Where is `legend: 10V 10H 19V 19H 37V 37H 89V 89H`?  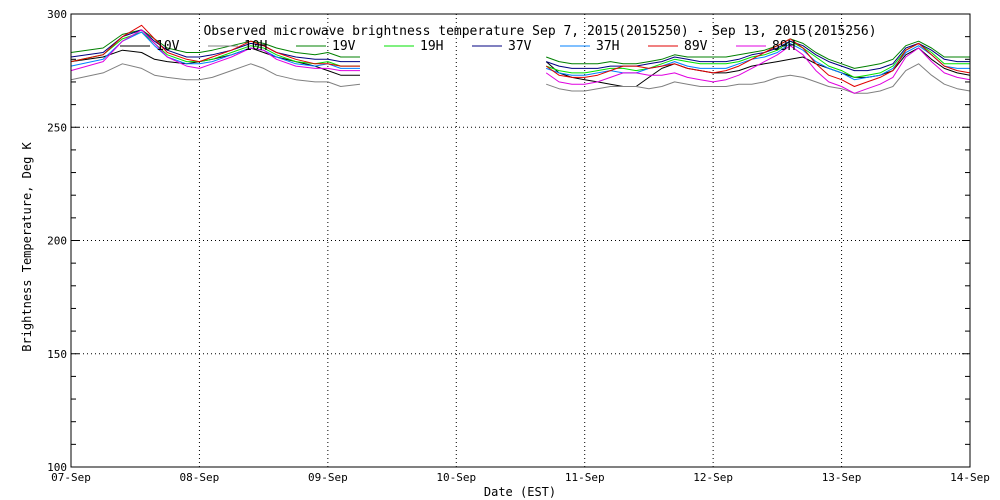 legend: 10V 10H 19V 19H 37V 37H 89V 89H is located at coordinates (457, 46).